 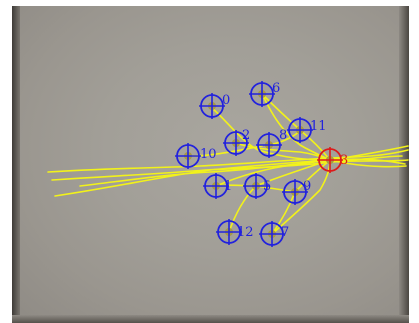 I want to click on marker-5: 5, so click(x=257, y=186).